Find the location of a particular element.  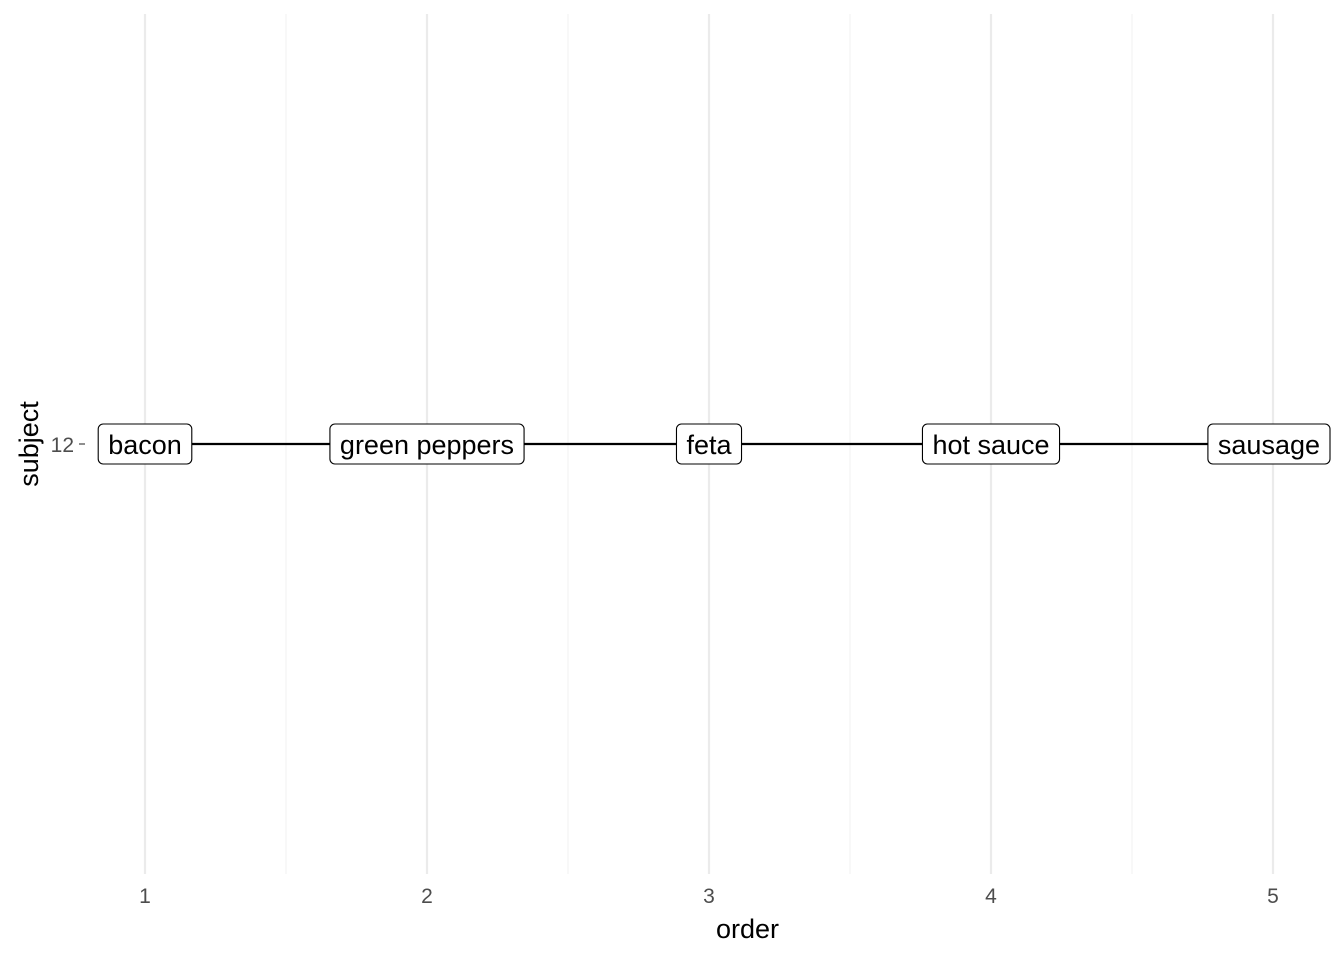

y-tick-label: 12 is located at coordinates (62, 445).